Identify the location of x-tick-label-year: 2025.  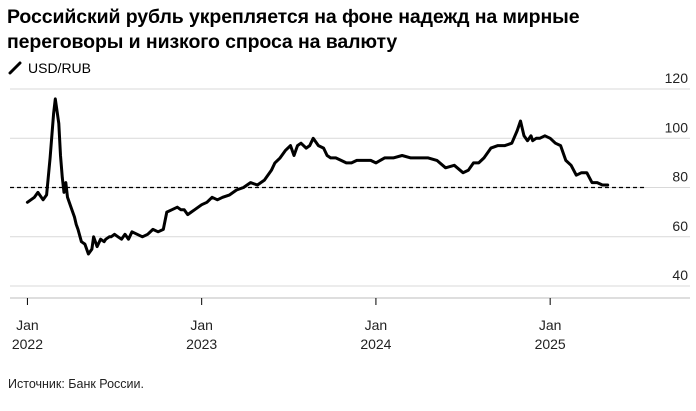
(550, 344).